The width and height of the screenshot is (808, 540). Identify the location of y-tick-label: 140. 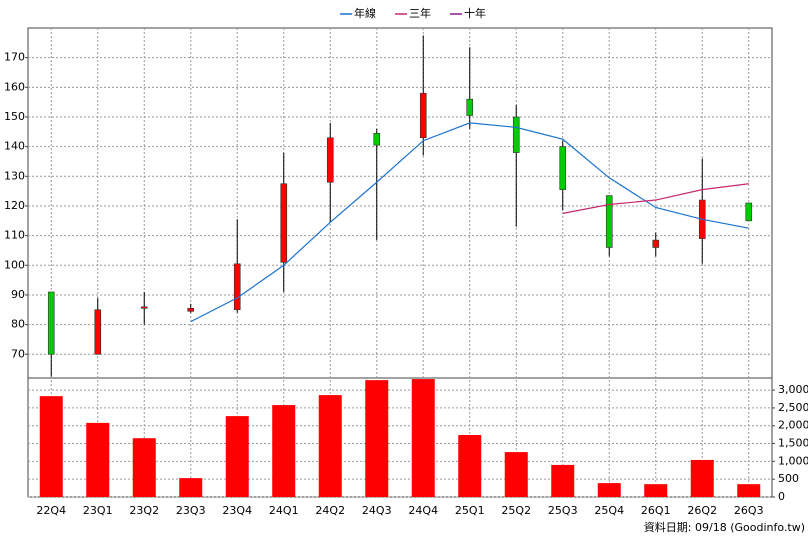
(14, 146).